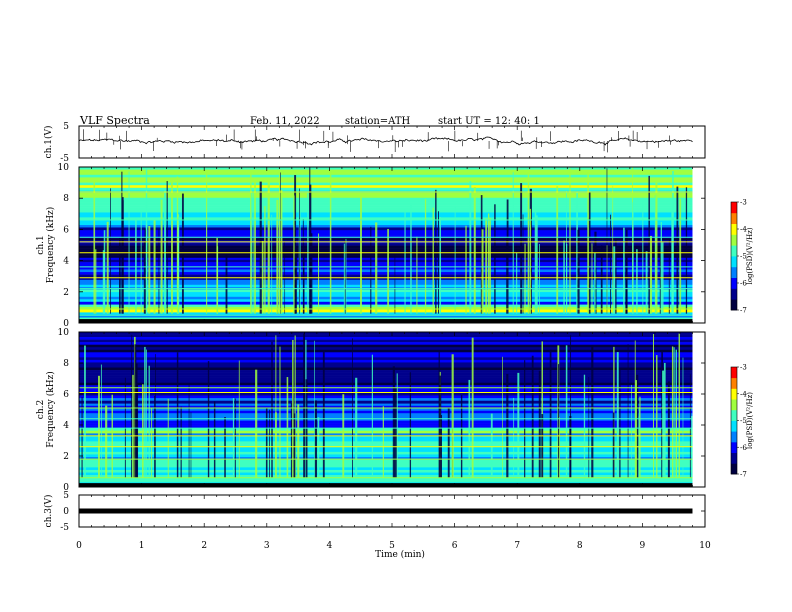 This screenshot has height=612, width=792. I want to click on ch1spec-channel-label: ch.1, so click(41, 244).